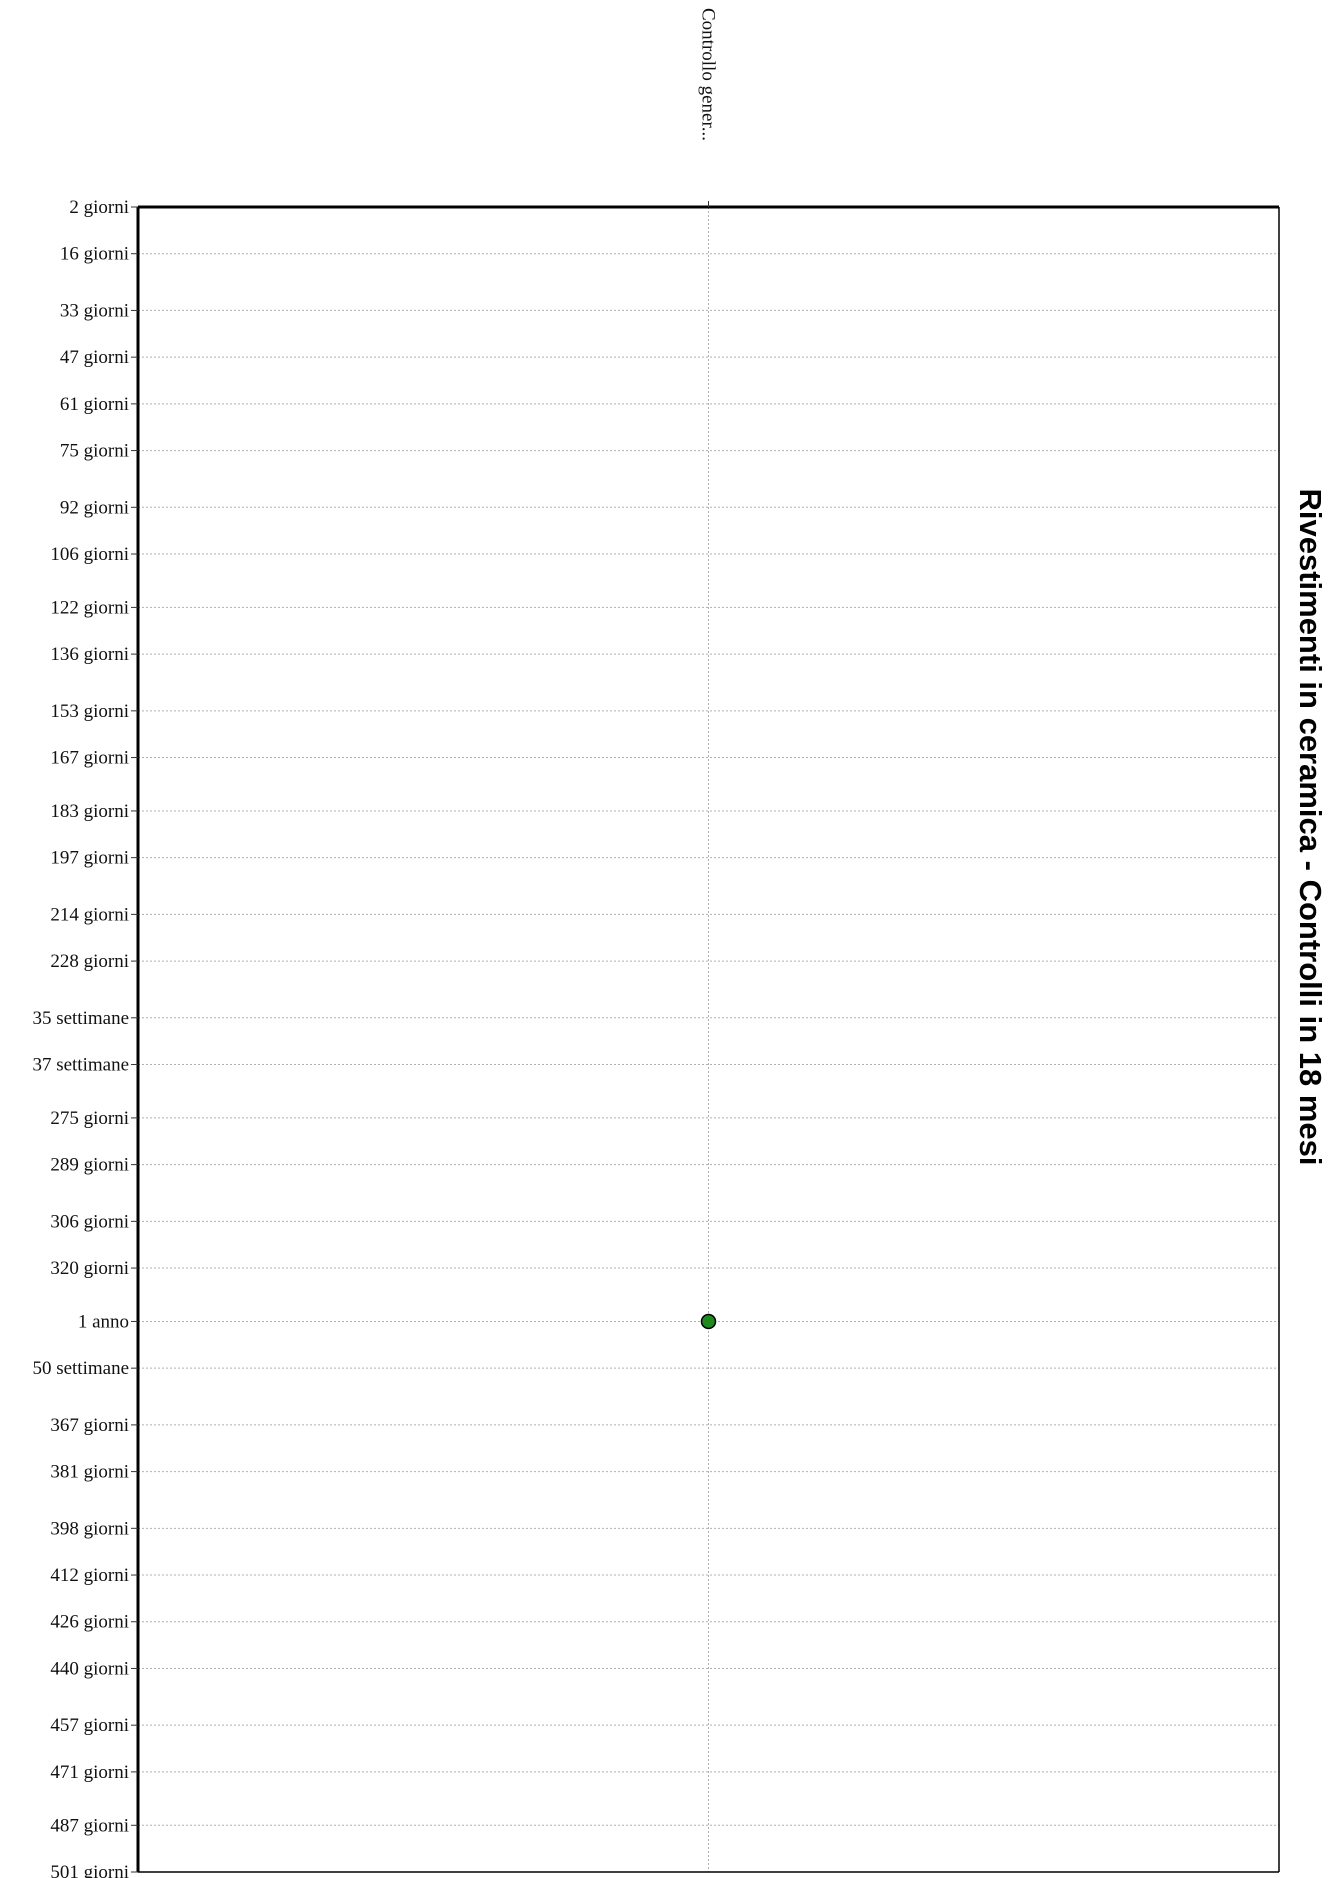  I want to click on y-tick-label: 381 giorni, so click(89, 1472).